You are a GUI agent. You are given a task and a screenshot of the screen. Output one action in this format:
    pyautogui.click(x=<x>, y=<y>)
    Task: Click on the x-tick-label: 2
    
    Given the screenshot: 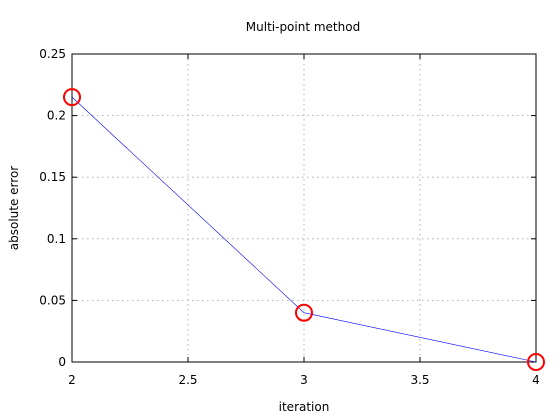 What is the action you would take?
    pyautogui.click(x=72, y=380)
    